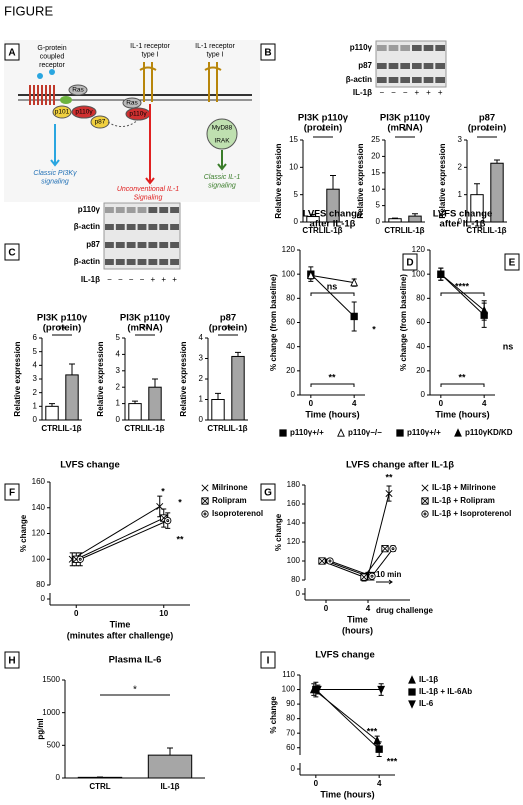 The height and width of the screenshot is (805, 523). I want to click on legend-label: p110γ+/+, so click(307, 432).